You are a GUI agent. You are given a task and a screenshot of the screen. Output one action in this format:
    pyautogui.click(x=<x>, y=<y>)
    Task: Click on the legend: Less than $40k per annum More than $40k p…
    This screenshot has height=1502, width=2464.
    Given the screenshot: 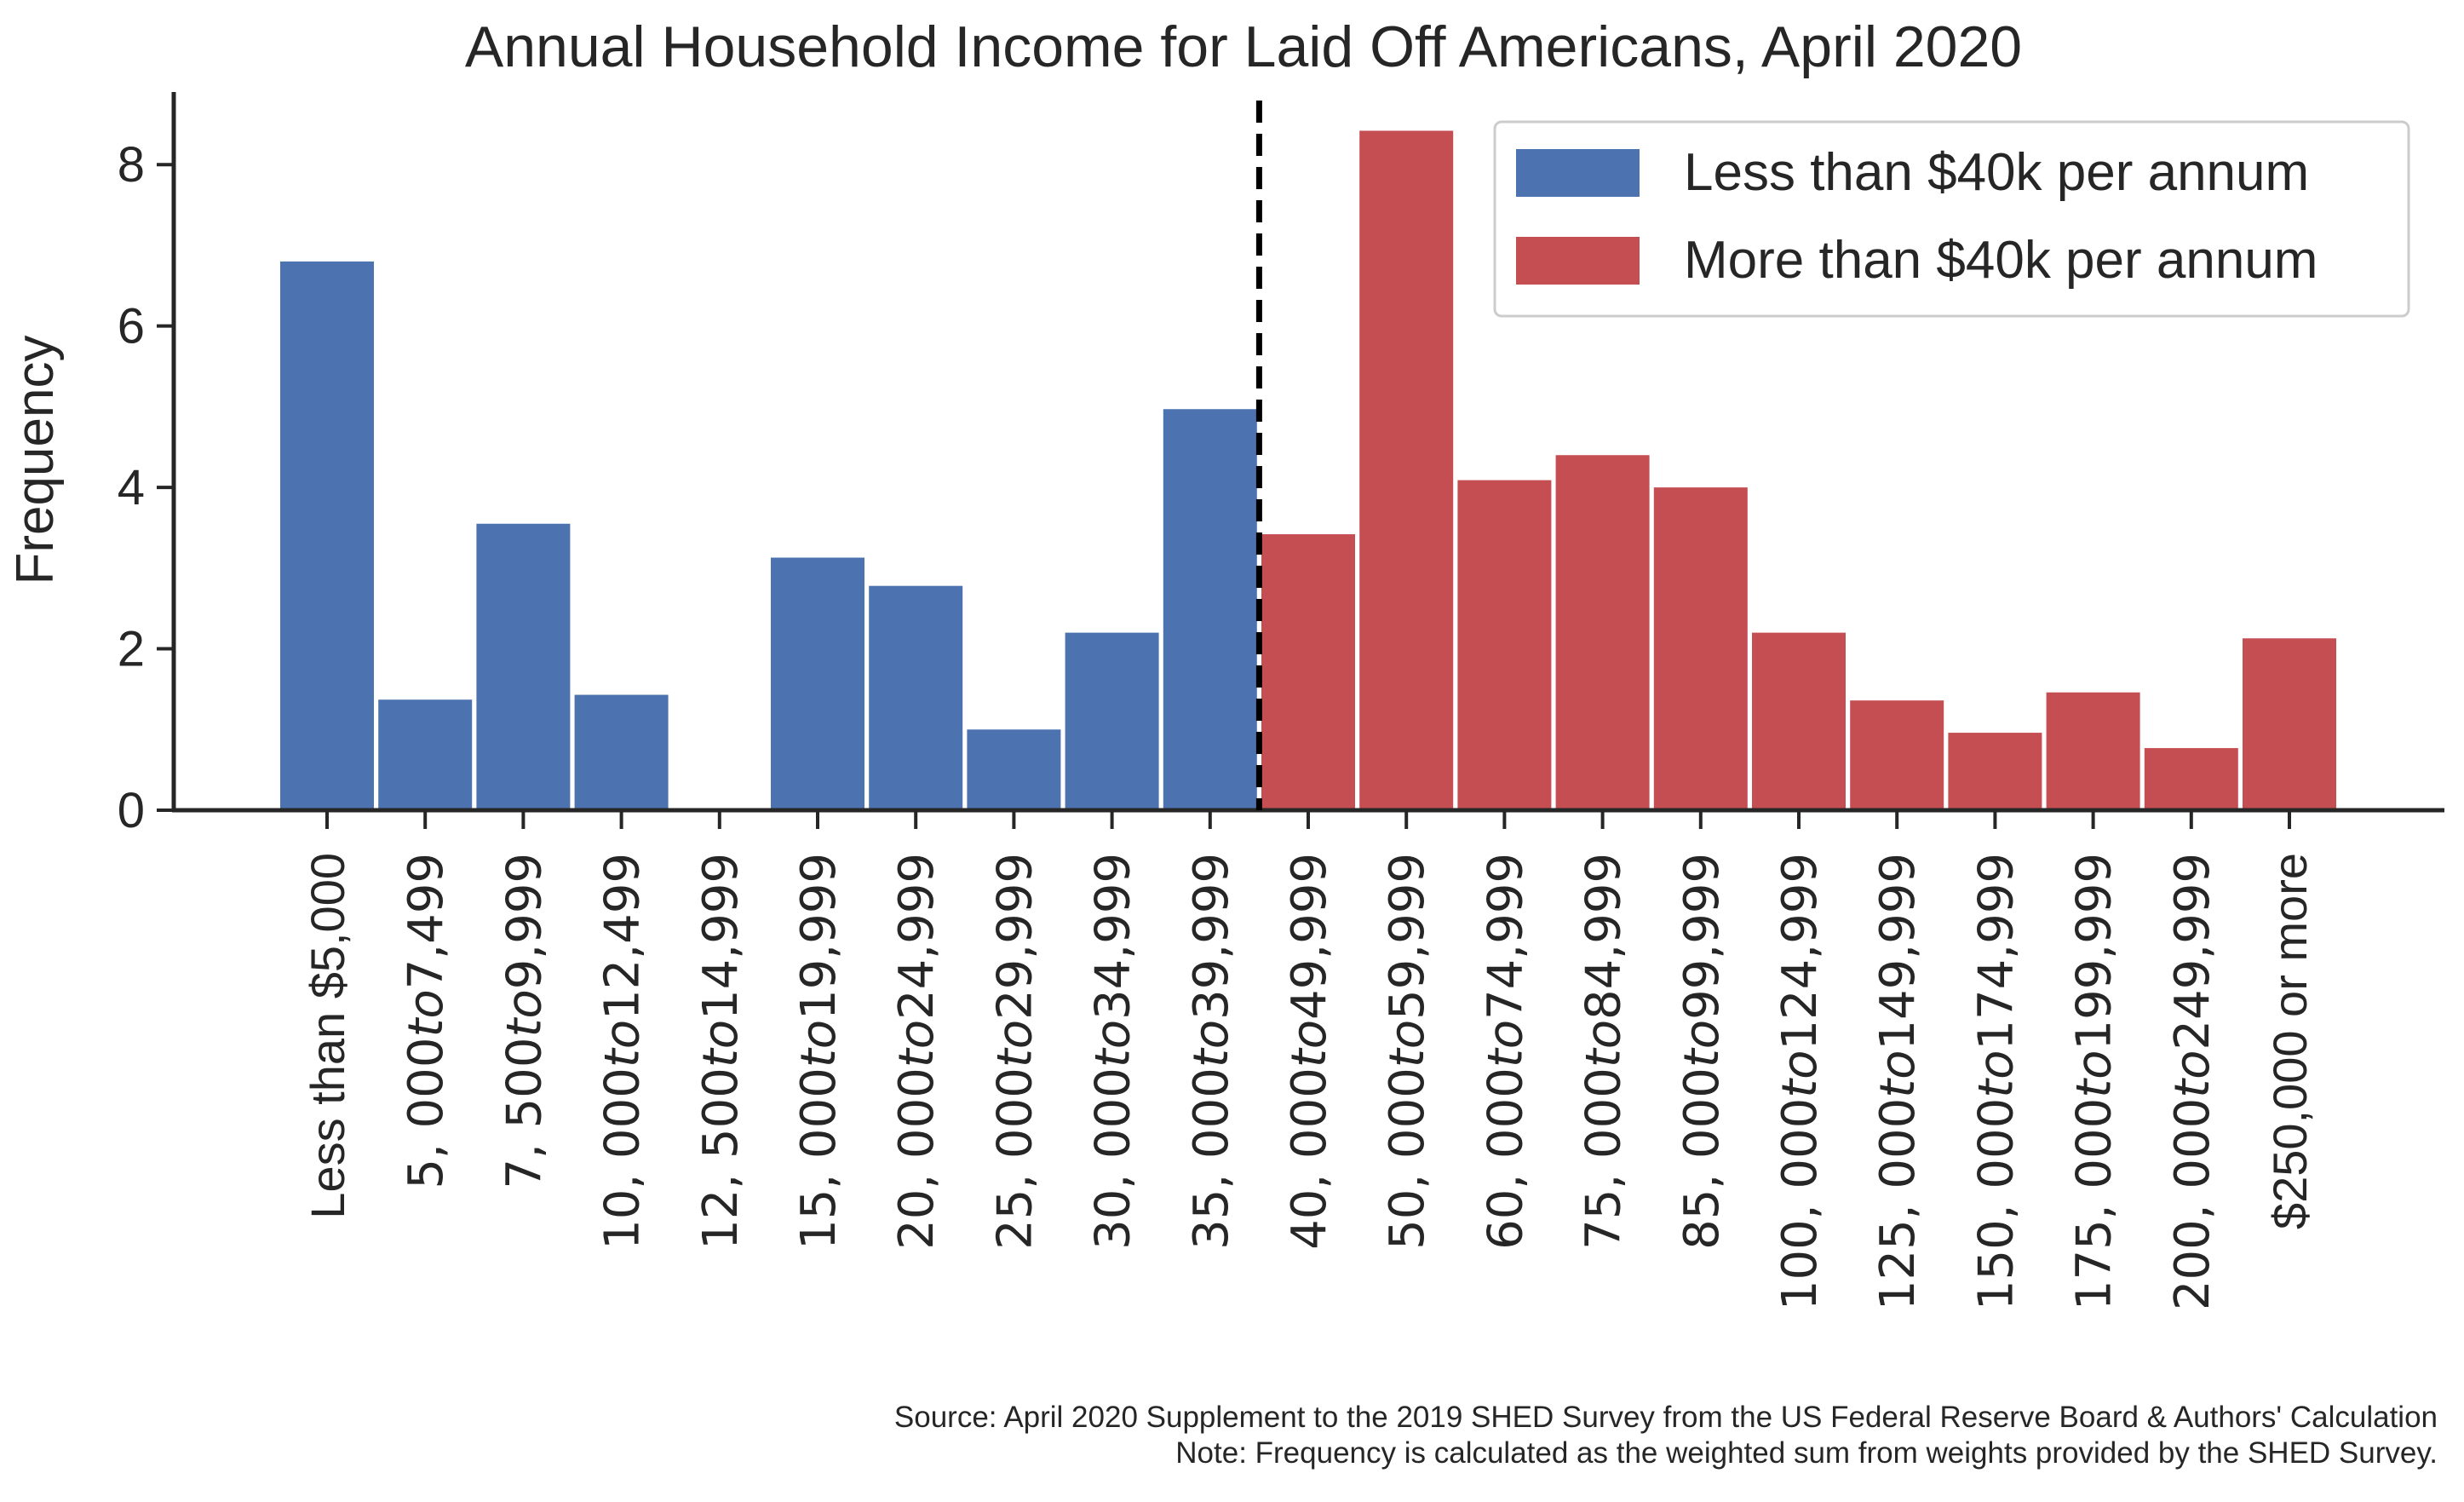 What is the action you would take?
    pyautogui.click(x=1951, y=219)
    